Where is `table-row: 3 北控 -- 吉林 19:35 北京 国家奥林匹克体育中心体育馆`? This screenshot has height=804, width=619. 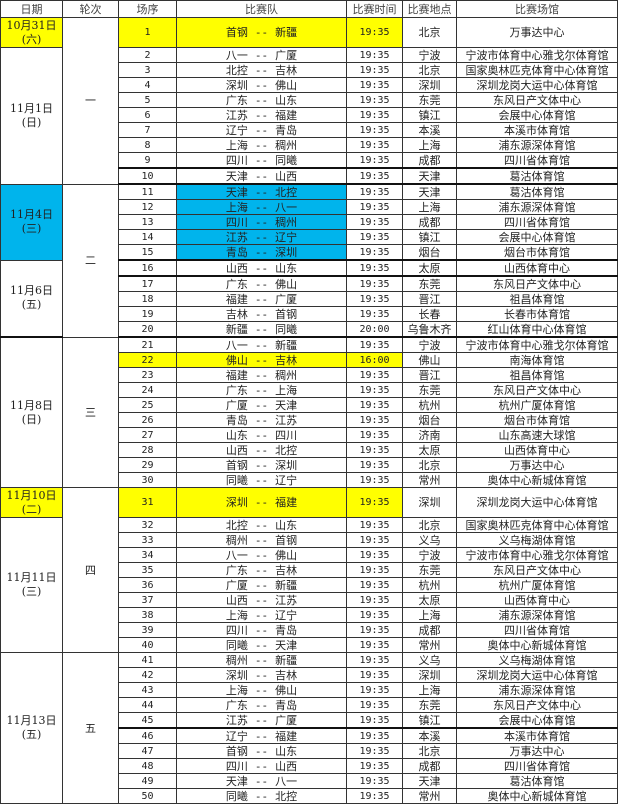
table-row: 3 北控 -- 吉林 19:35 北京 国家奥林匹克体育中心体育馆 is located at coordinates (309, 70).